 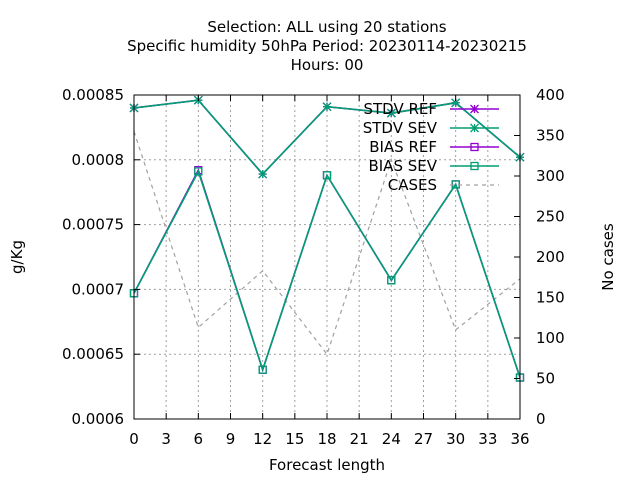 What do you see at coordinates (98, 160) in the screenshot?
I see `y-tick-label: 0.0008` at bounding box center [98, 160].